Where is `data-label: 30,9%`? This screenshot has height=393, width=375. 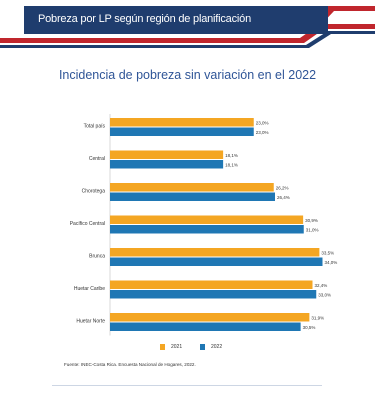 data-label: 30,9% is located at coordinates (311, 220).